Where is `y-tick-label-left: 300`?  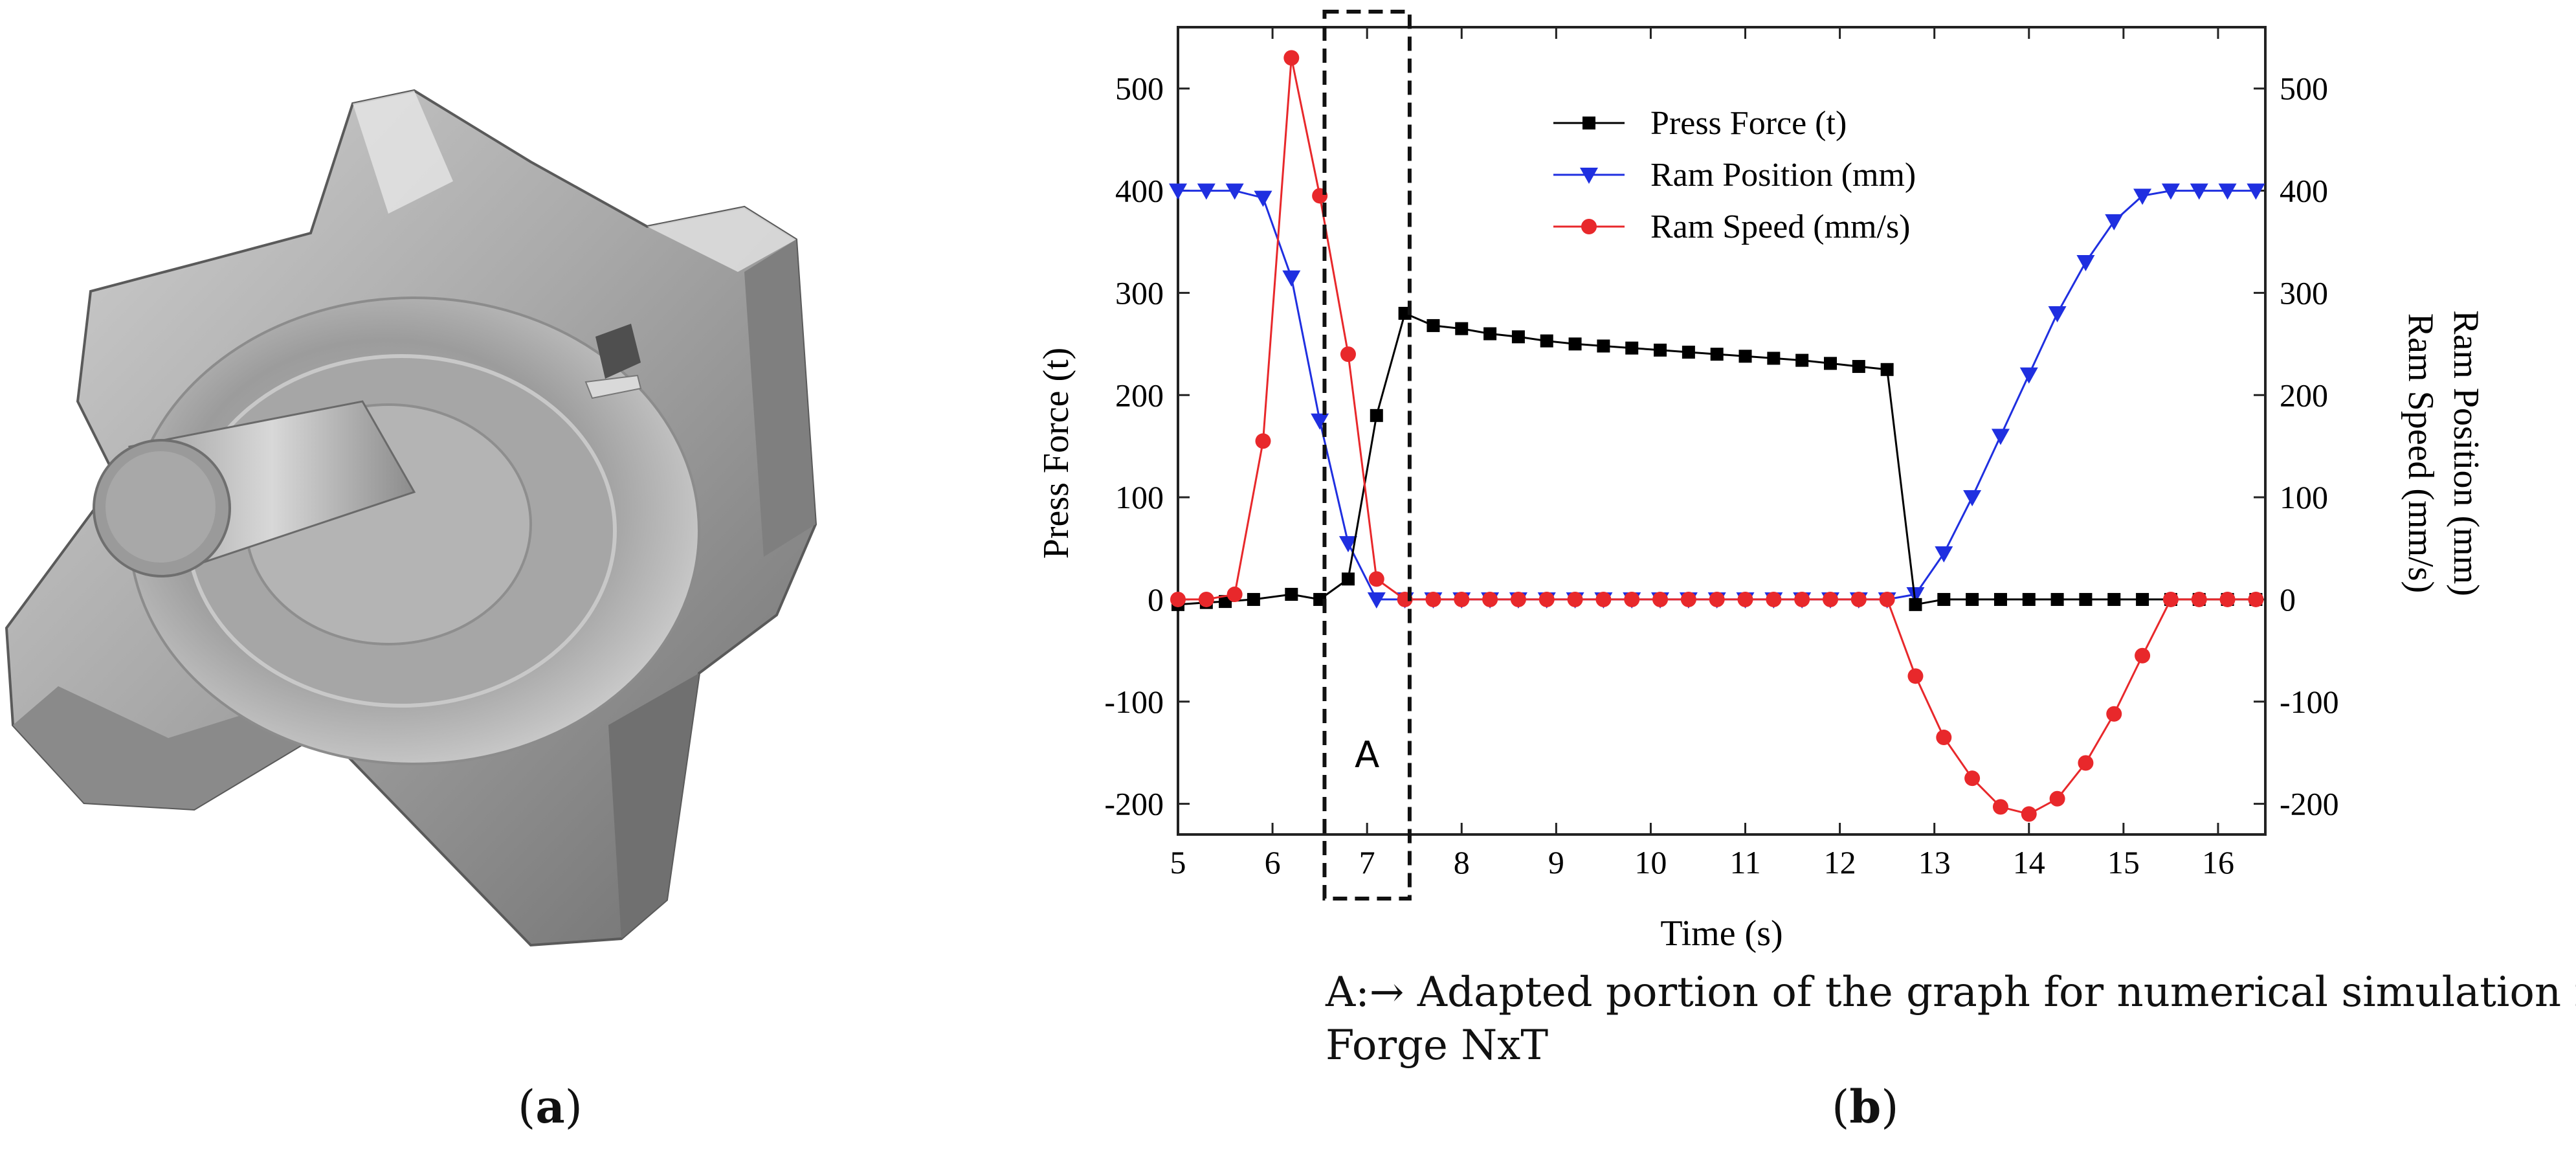 y-tick-label-left: 300 is located at coordinates (1139, 292).